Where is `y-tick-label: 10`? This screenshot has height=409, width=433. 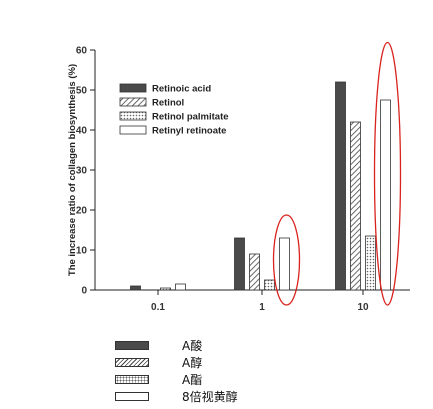 y-tick-label: 10 is located at coordinates (82, 251).